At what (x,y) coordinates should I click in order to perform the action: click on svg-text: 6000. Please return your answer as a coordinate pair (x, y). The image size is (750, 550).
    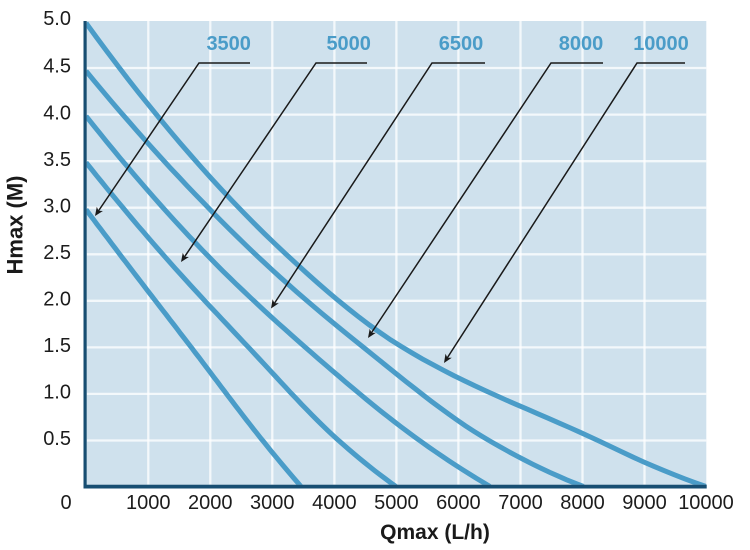
    Looking at the image, I should click on (458, 503).